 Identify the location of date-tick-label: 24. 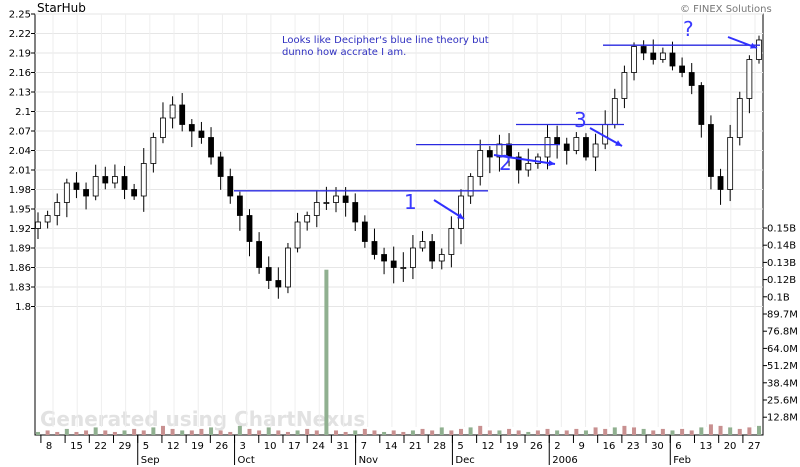
(318, 446).